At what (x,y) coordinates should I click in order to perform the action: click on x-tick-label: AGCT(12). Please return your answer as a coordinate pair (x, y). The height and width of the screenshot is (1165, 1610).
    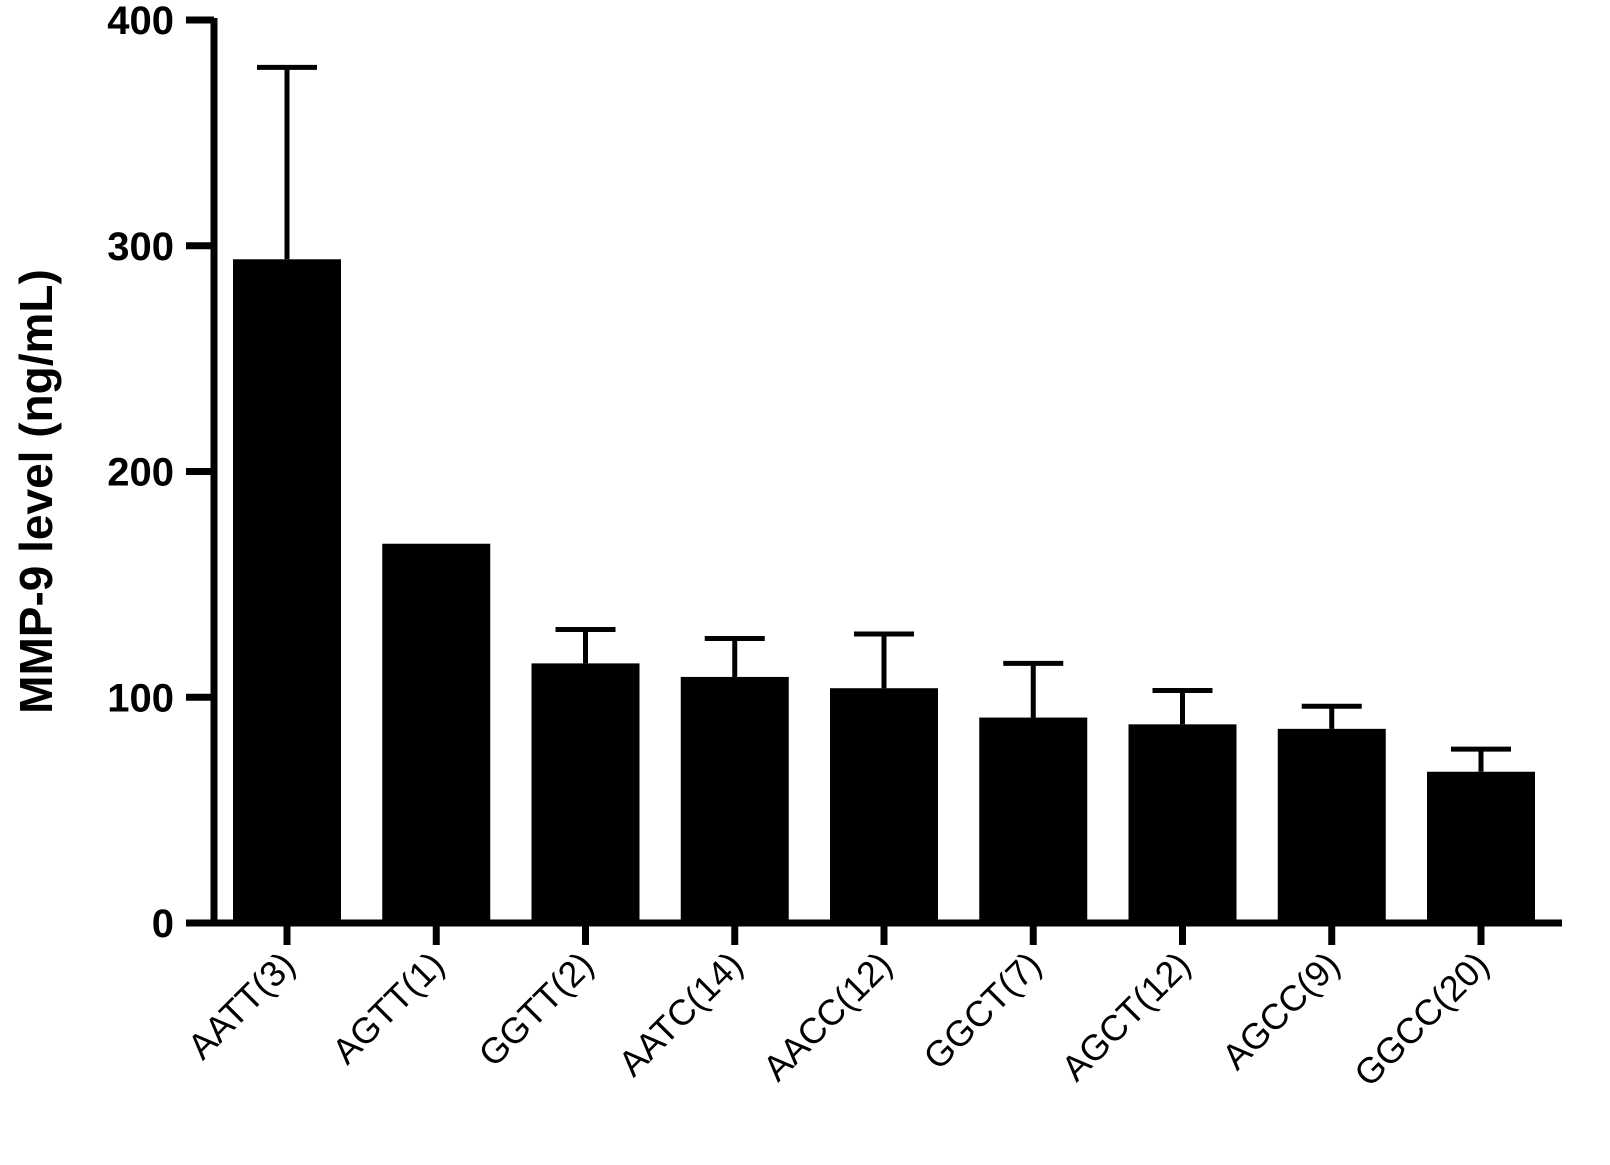
    Looking at the image, I should click on (1125, 1016).